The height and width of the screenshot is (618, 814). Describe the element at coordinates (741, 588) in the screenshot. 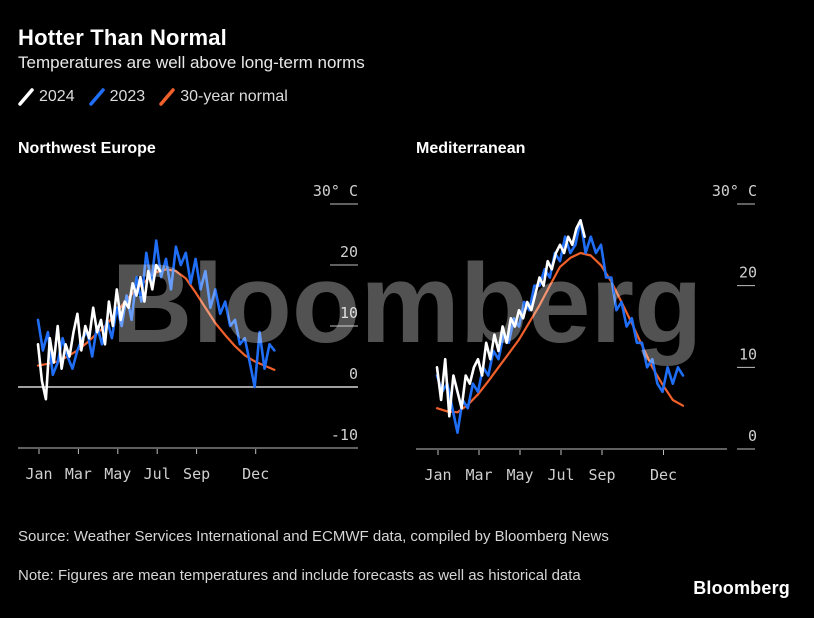

I see `bloomberg-logo: Bloomberg` at that location.